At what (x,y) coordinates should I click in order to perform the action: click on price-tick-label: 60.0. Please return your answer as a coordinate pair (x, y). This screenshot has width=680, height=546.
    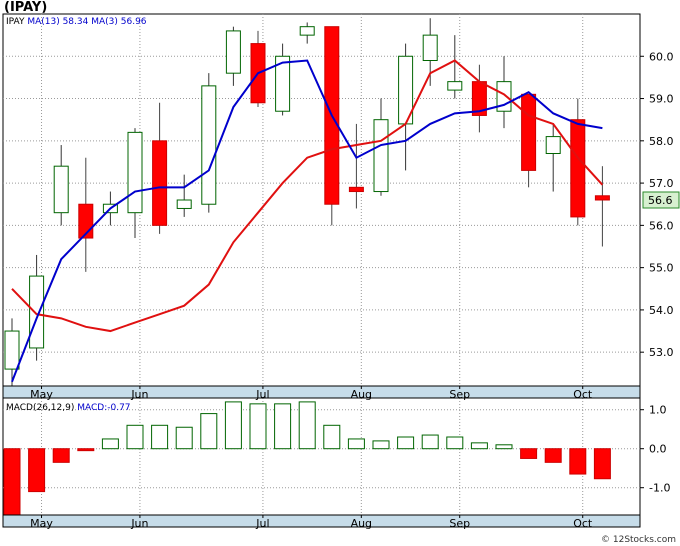
    Looking at the image, I should click on (661, 56).